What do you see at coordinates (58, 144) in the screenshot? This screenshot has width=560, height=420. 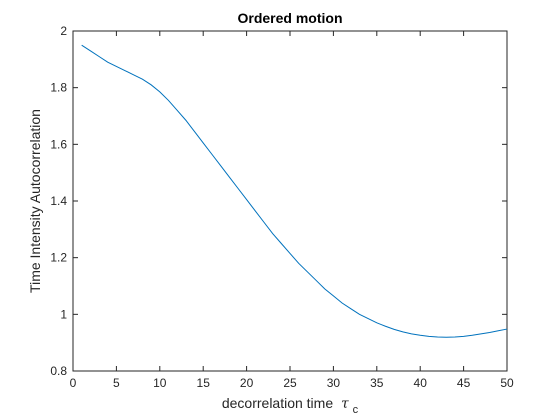 I see `y-tick-label: 1.6` at bounding box center [58, 144].